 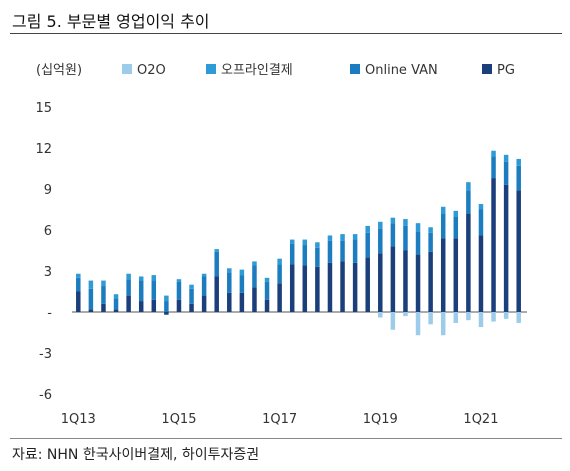 I want to click on chart-title: 그림 5. 부문별 영업이익 추이, so click(x=111, y=21).